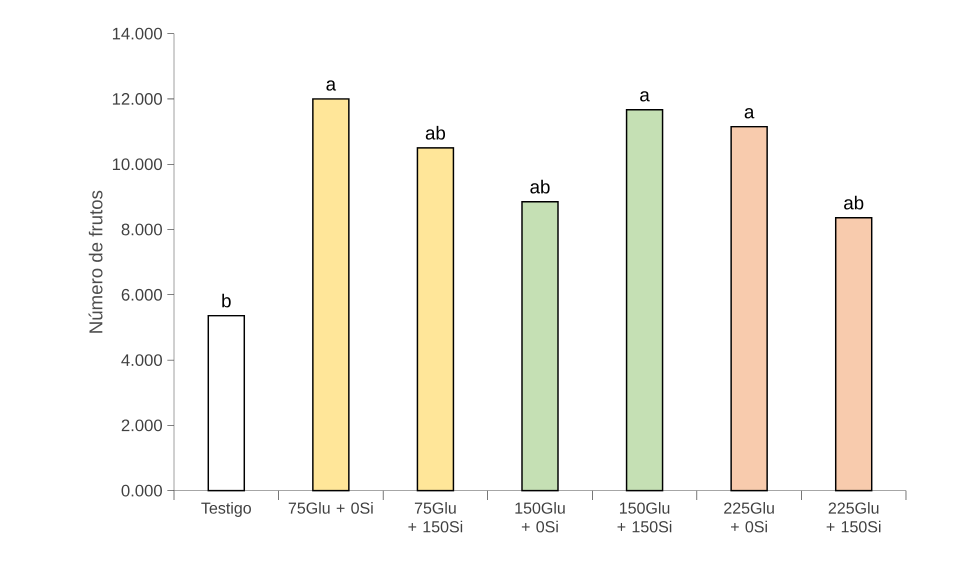  I want to click on x-tick-label: 75Glu + 0Si, so click(330, 508).